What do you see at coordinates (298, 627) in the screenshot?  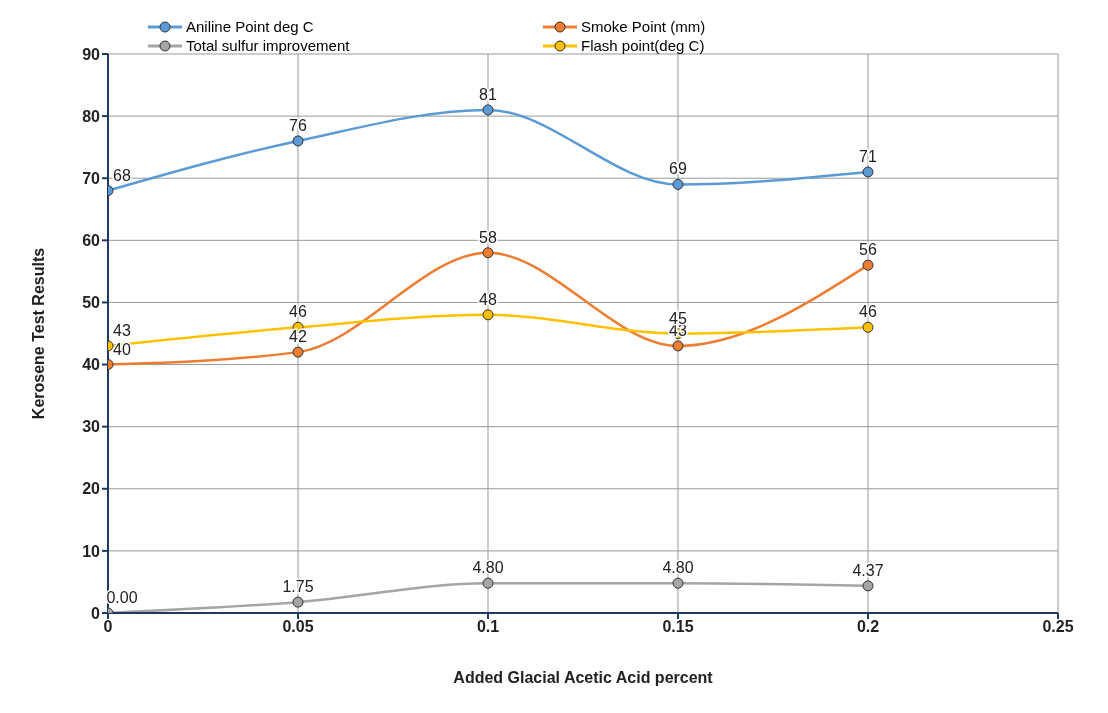 I see `x-tick-label: 0.05` at bounding box center [298, 627].